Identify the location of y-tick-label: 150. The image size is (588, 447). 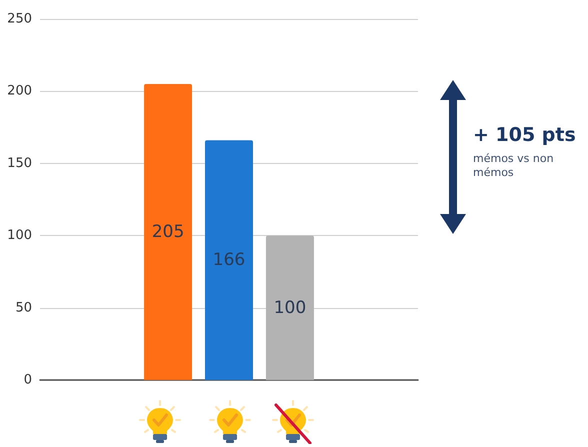
(19, 163).